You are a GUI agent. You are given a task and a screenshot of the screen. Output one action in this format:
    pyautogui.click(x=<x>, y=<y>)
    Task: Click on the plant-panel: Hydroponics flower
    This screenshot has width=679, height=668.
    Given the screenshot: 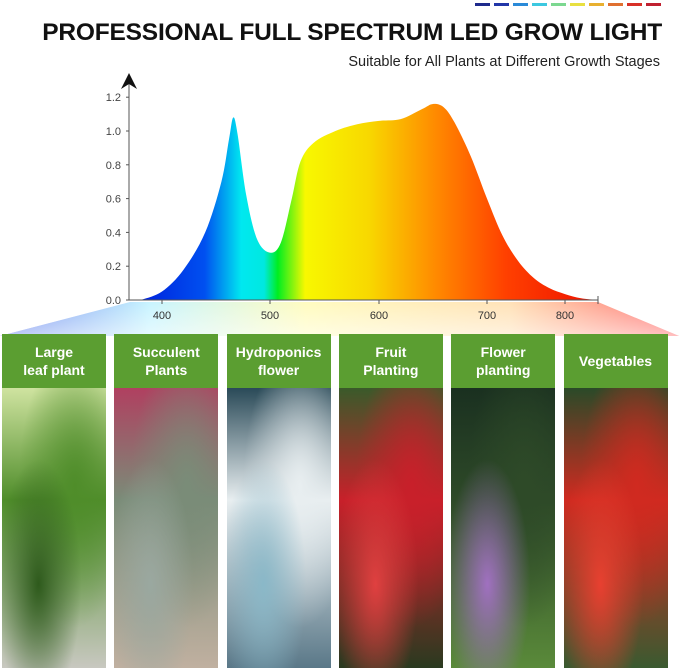 What is the action you would take?
    pyautogui.click(x=278, y=501)
    